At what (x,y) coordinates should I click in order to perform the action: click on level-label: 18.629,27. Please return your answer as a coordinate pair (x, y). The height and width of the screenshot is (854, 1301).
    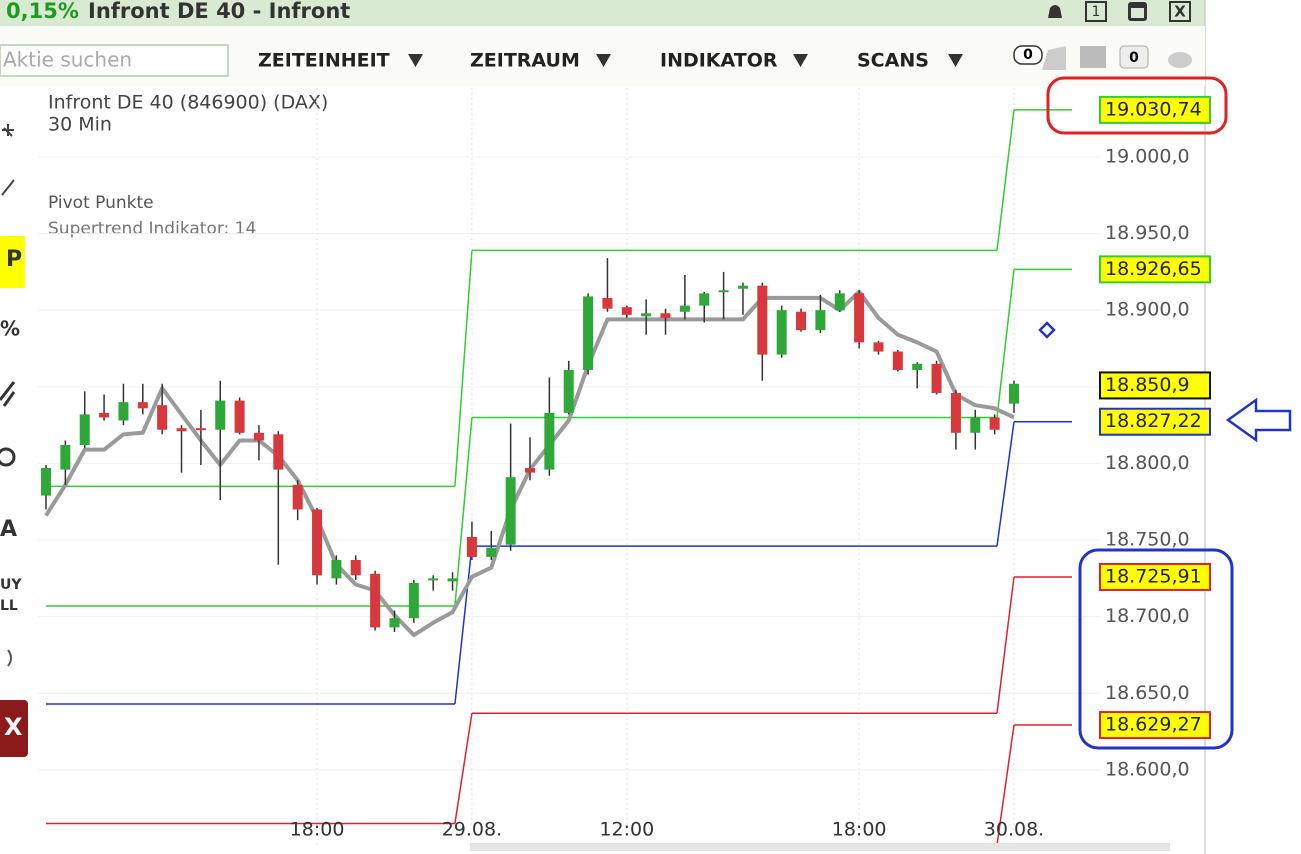
    Looking at the image, I should click on (1153, 725).